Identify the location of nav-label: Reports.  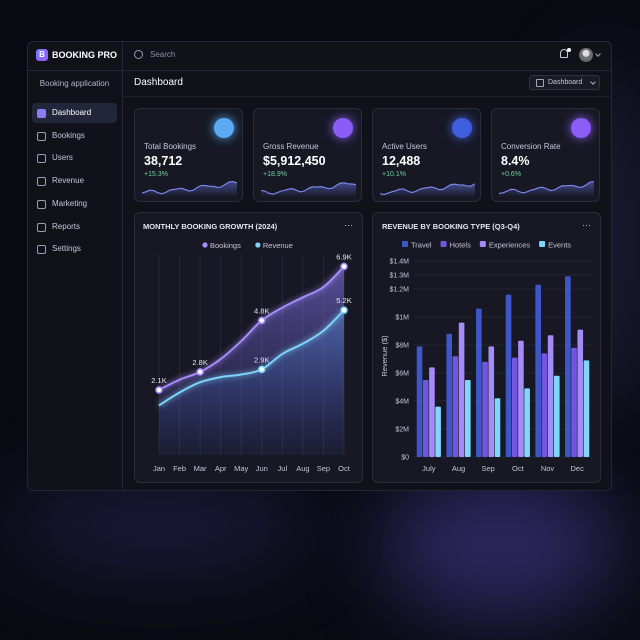
(66, 226).